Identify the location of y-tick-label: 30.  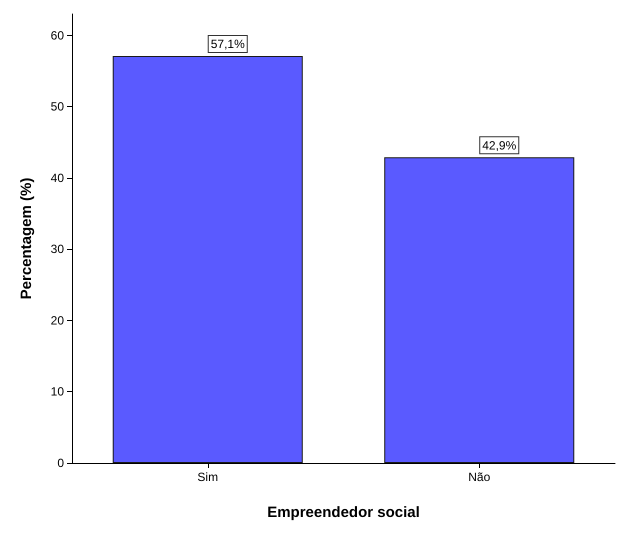
(57, 249).